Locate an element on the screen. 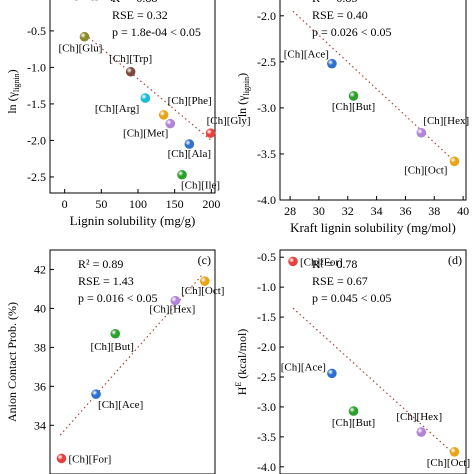 The image size is (474, 474). stats-line: R² = 0.83 is located at coordinates (334, 2).